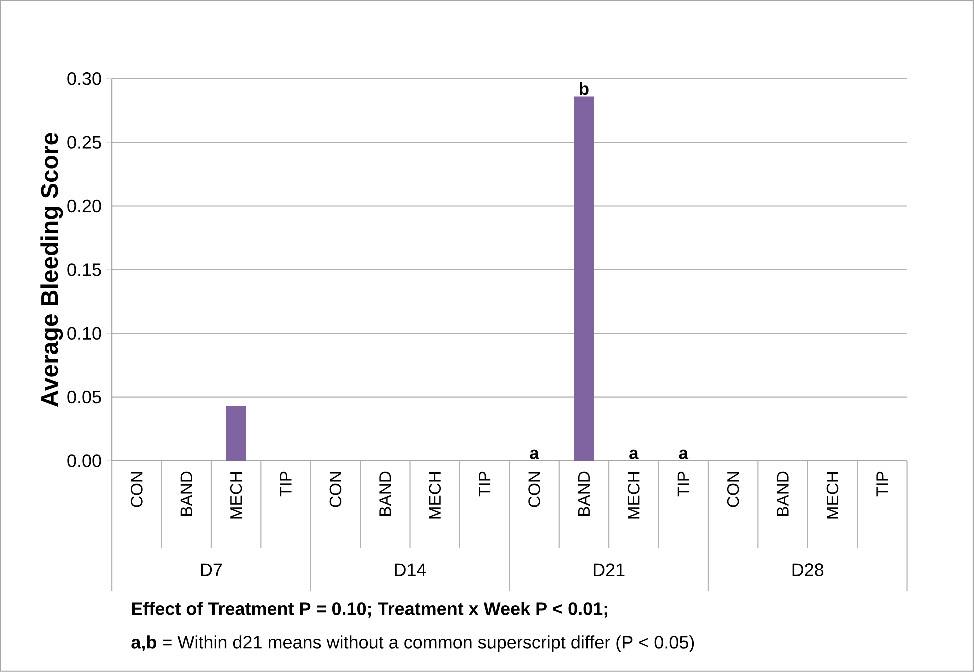 The height and width of the screenshot is (672, 974). I want to click on y-tick-label: 0.30, so click(85, 79).